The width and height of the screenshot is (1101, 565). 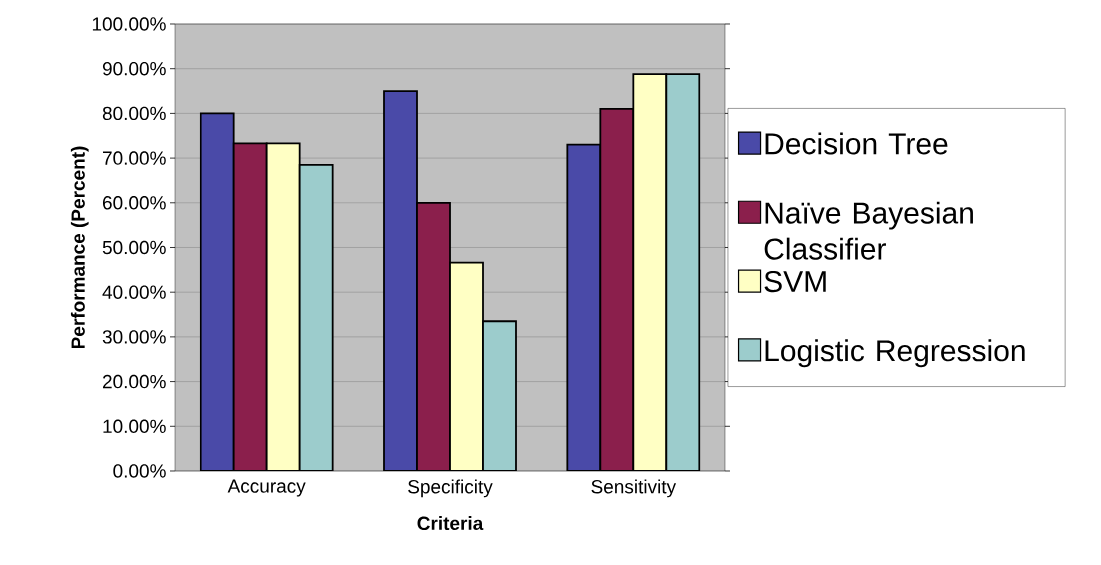 What do you see at coordinates (129, 24) in the screenshot?
I see `y-tick-label: 100.00%` at bounding box center [129, 24].